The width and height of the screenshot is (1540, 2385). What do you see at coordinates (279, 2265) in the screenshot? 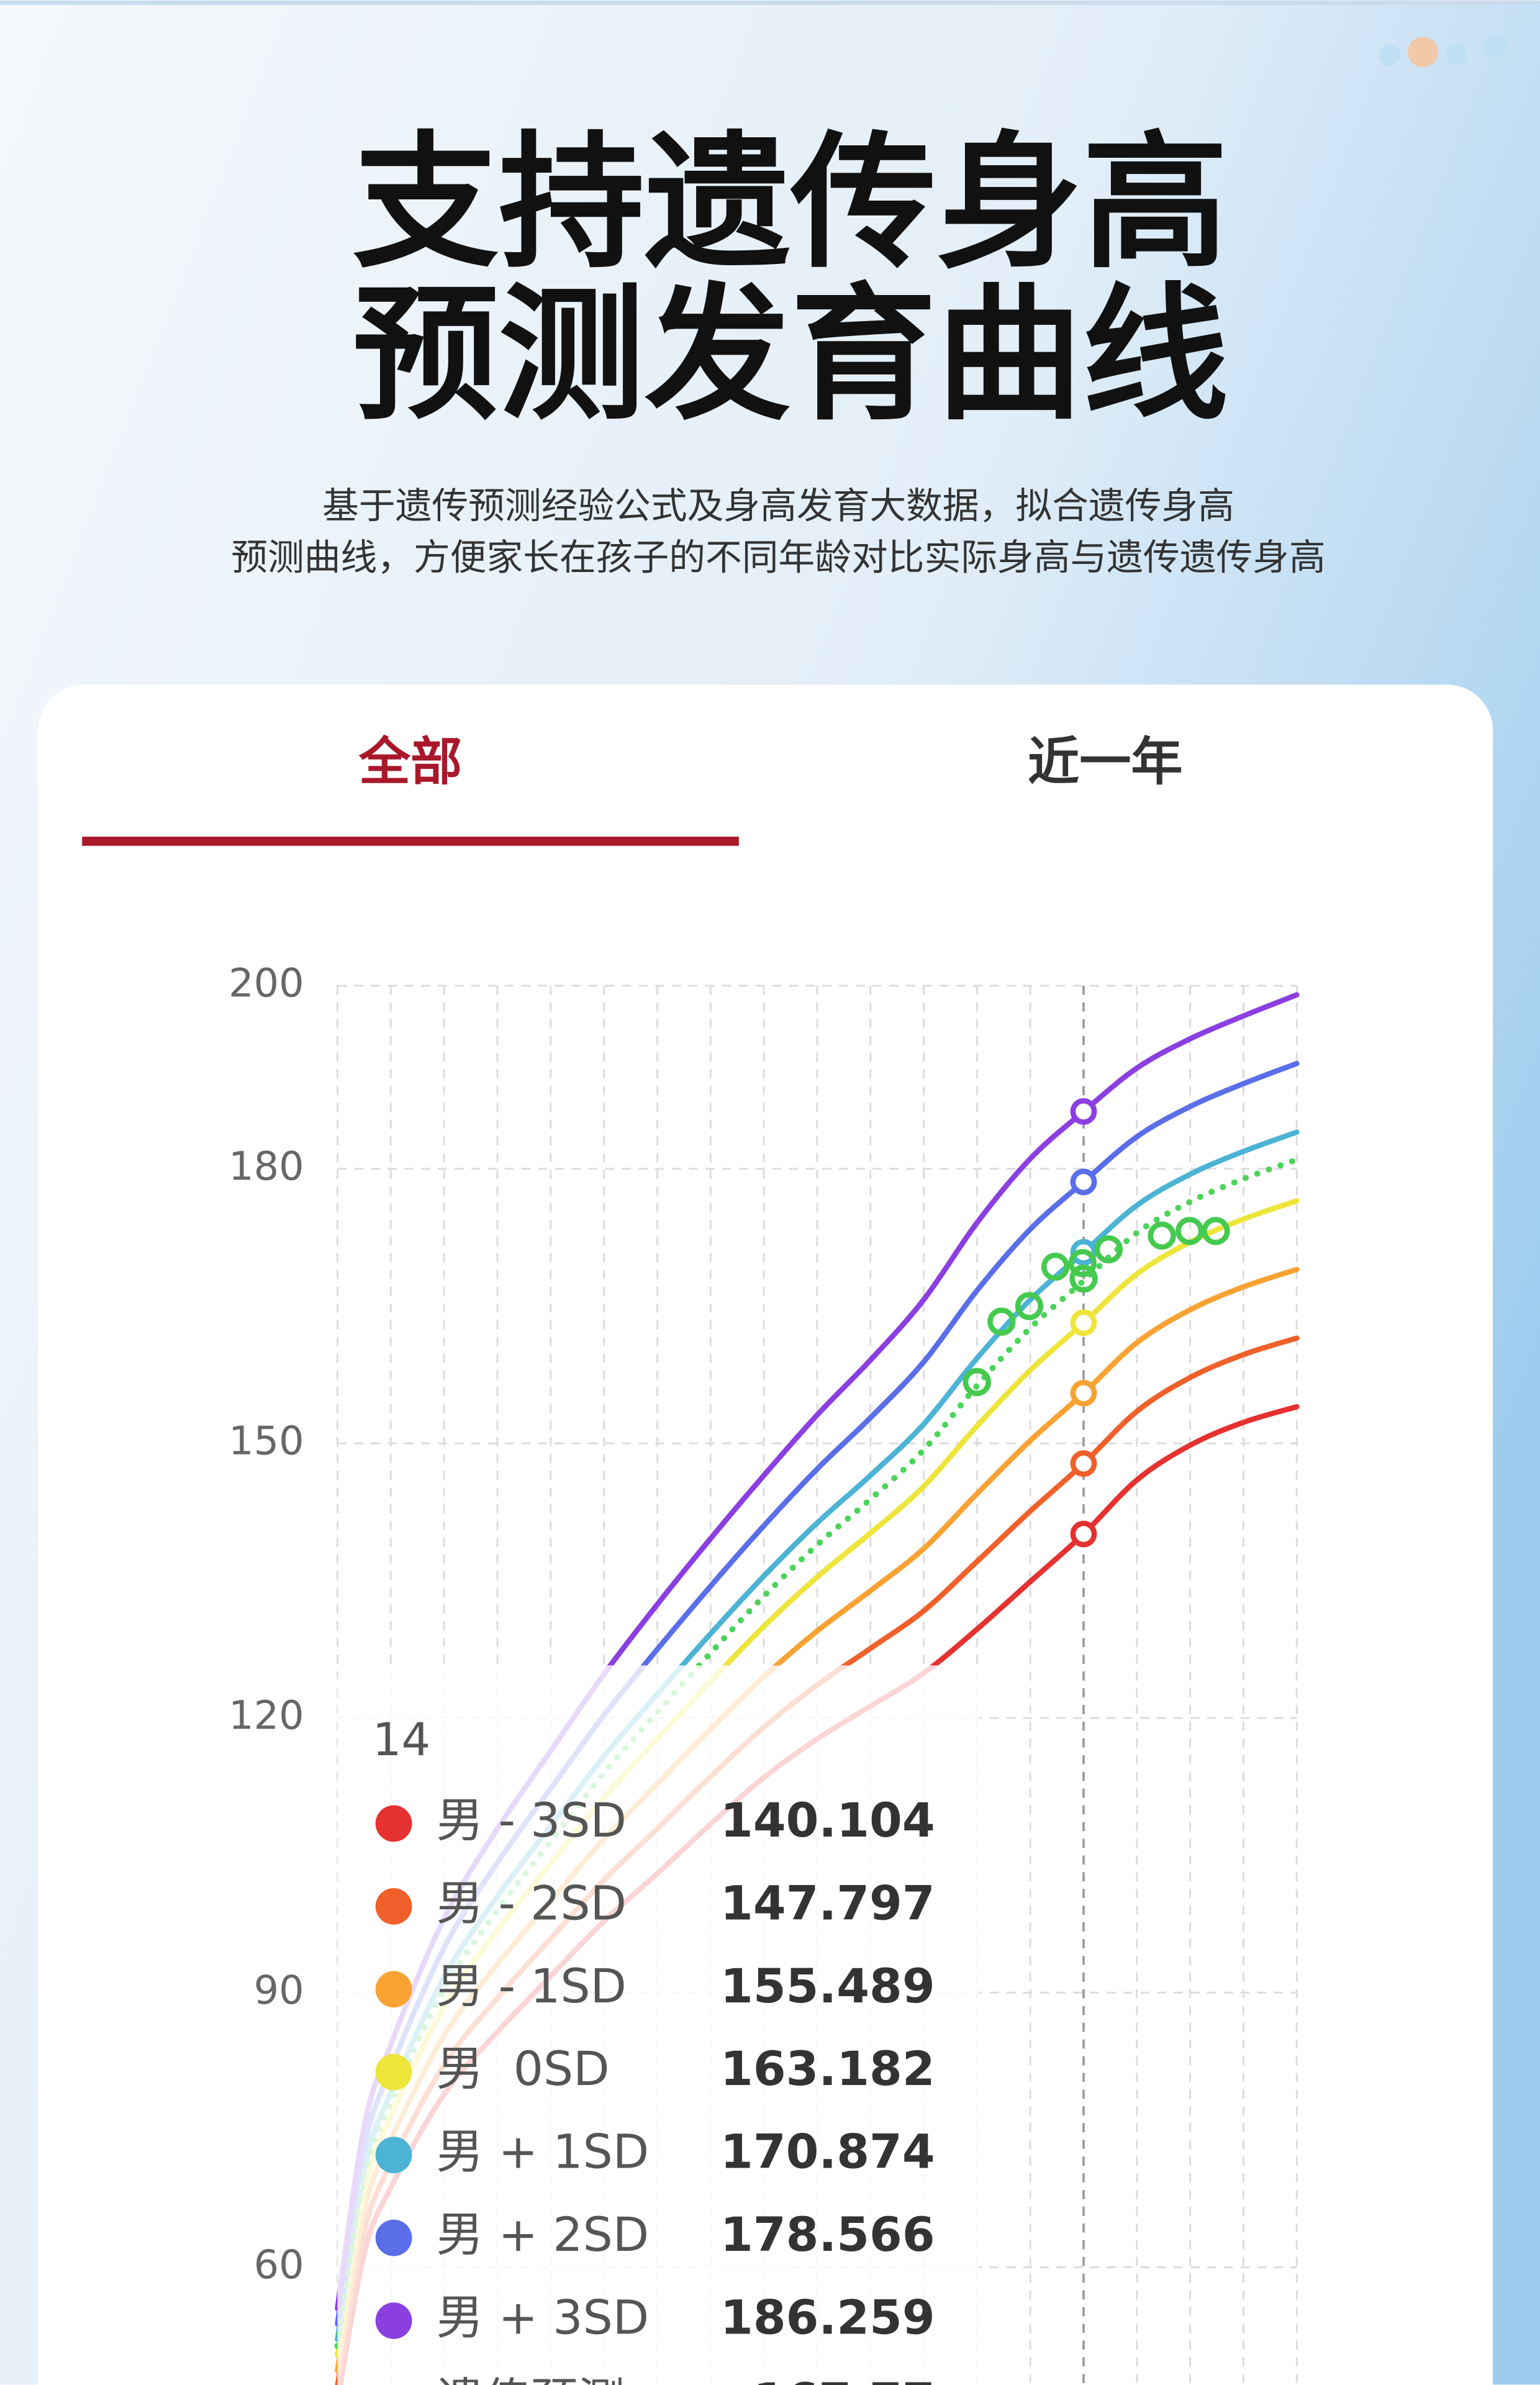
I see `y-tick-label: 60` at bounding box center [279, 2265].